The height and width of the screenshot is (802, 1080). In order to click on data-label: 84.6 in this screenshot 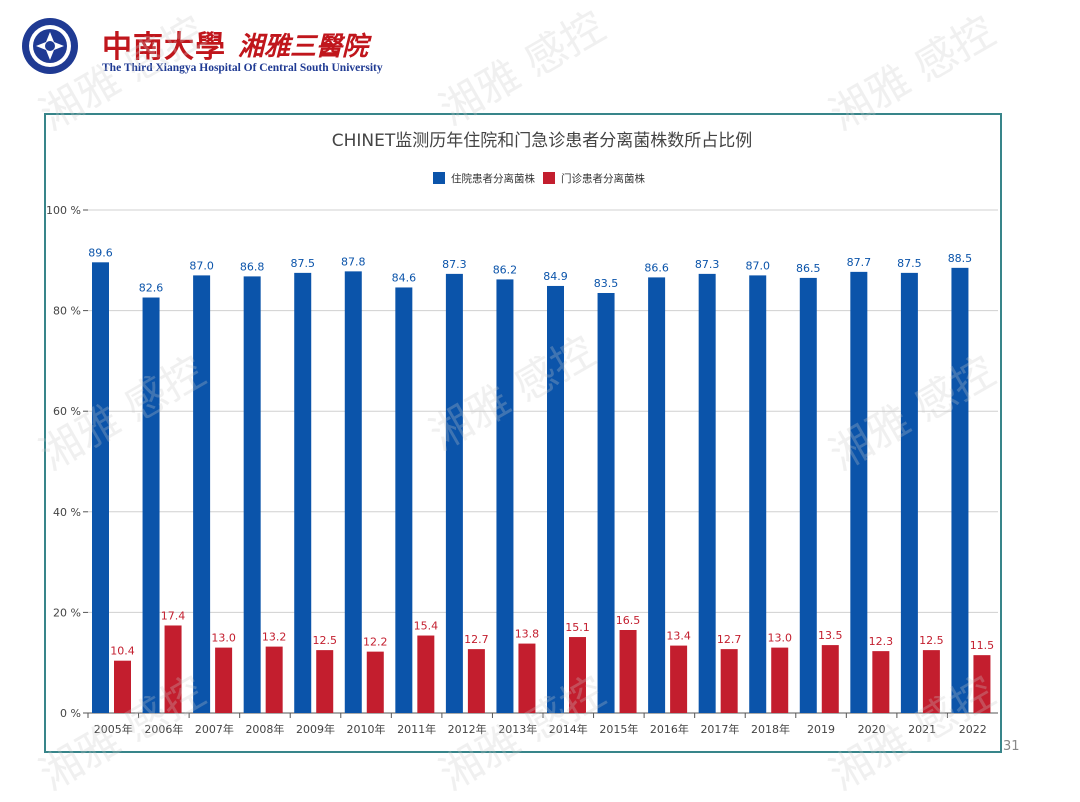, I will do `click(404, 277)`.